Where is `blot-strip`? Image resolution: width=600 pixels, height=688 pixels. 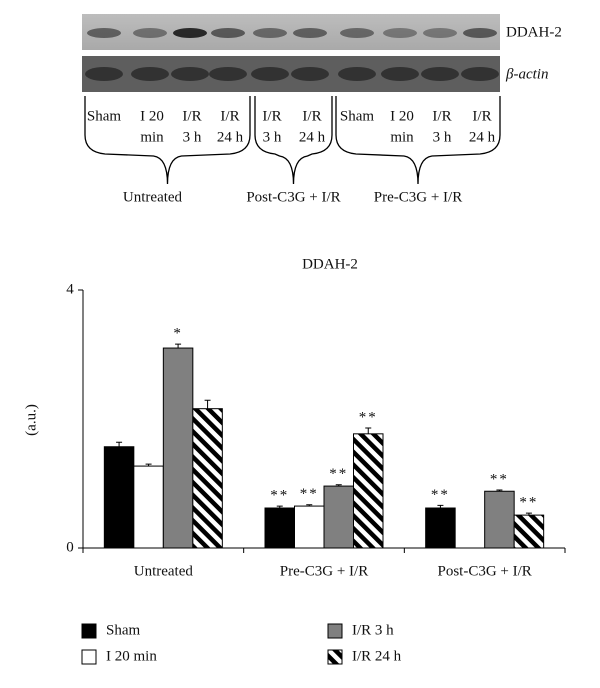 blot-strip is located at coordinates (291, 32).